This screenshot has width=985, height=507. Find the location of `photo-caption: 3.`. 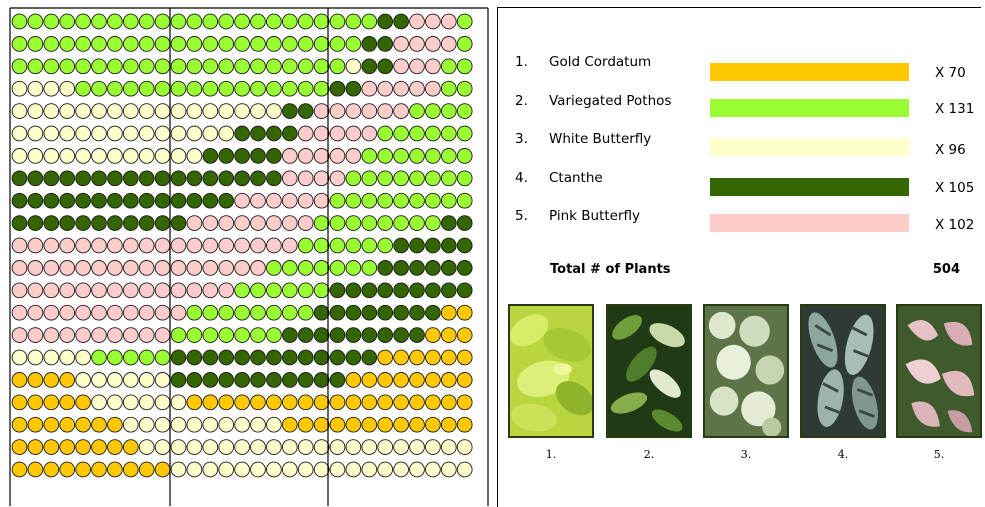

photo-caption: 3. is located at coordinates (746, 454).